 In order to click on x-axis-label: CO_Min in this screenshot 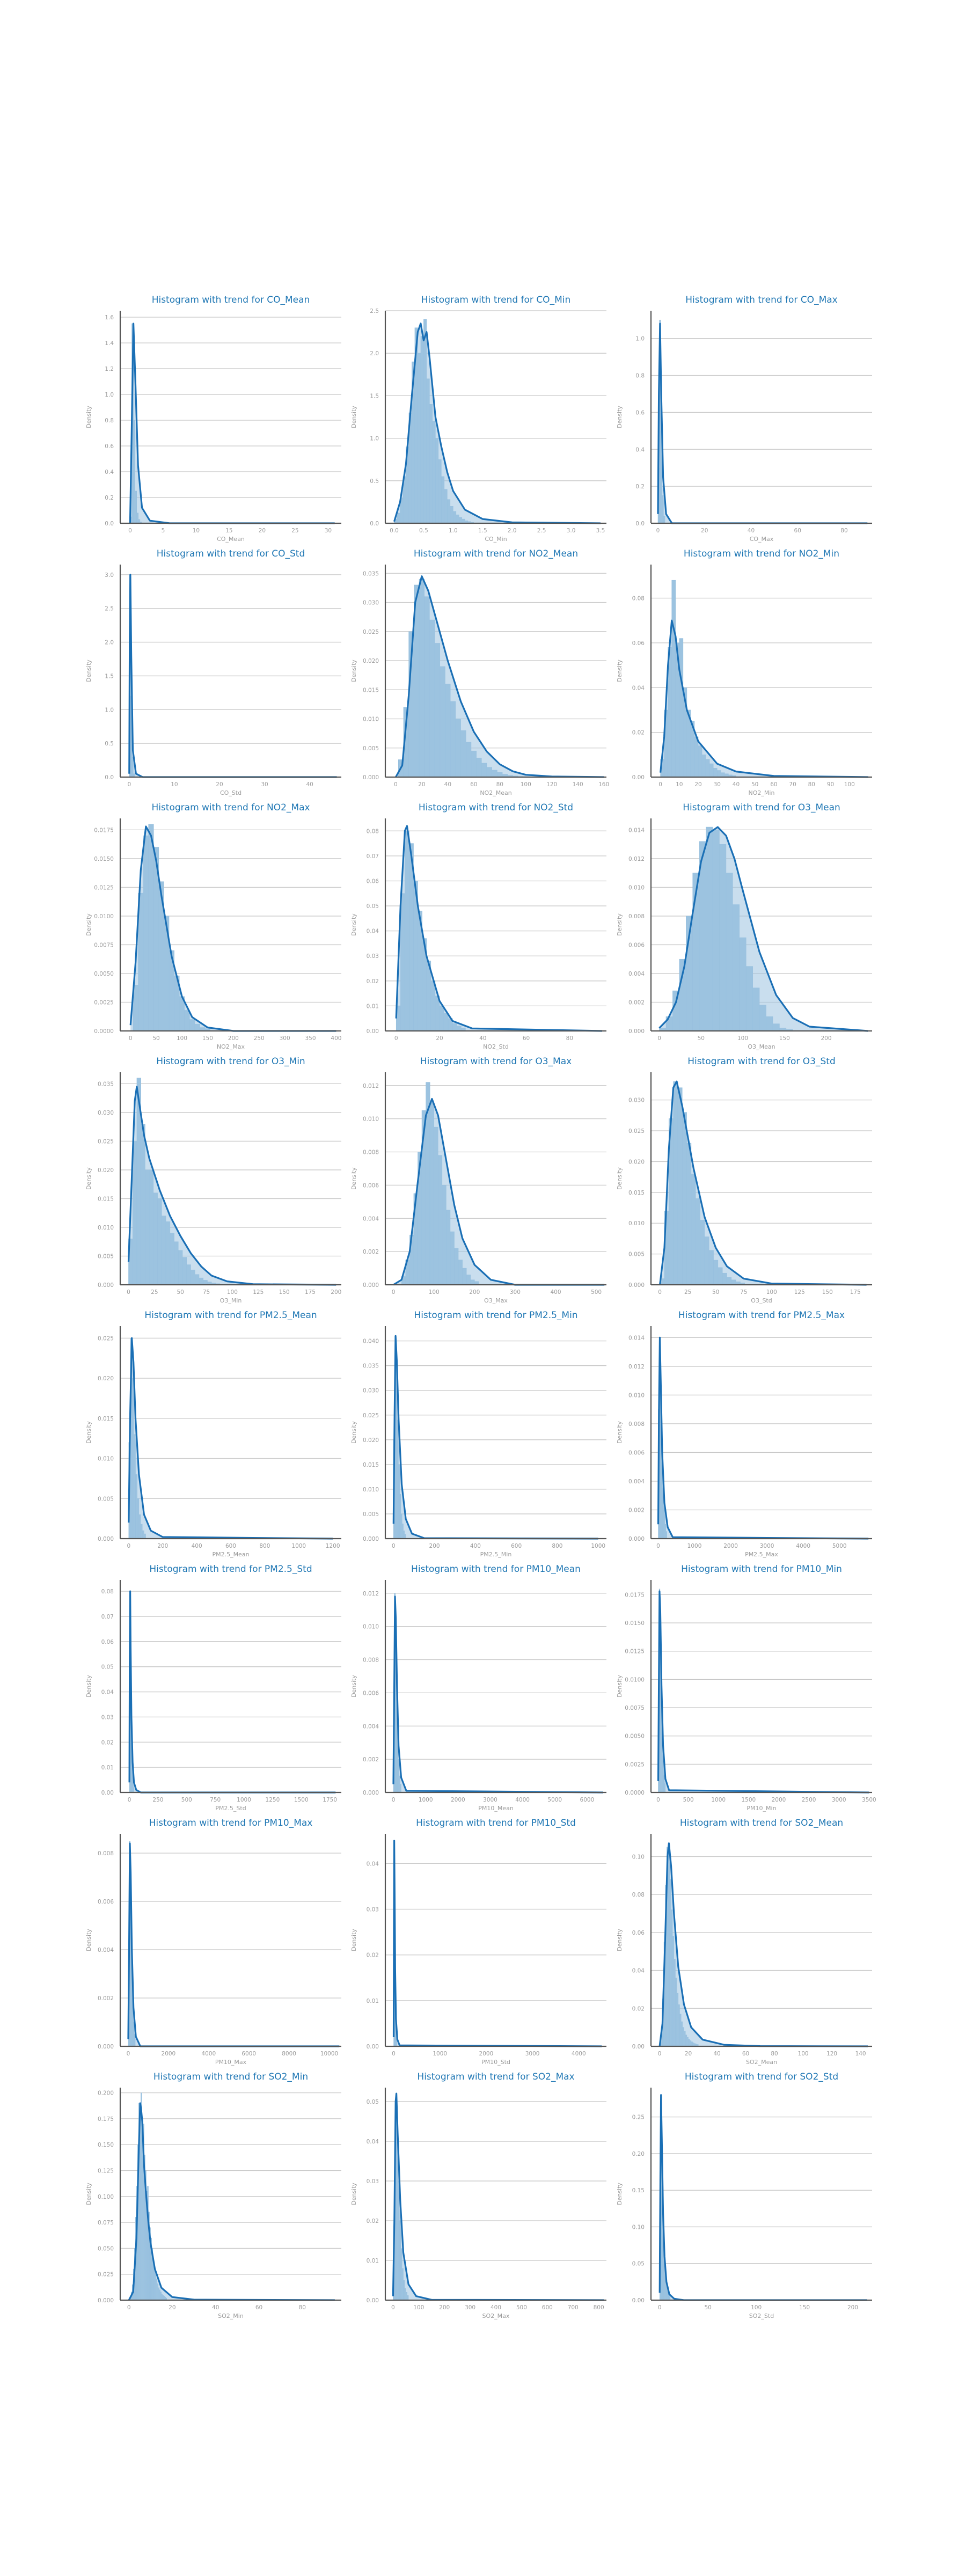, I will do `click(496, 539)`.